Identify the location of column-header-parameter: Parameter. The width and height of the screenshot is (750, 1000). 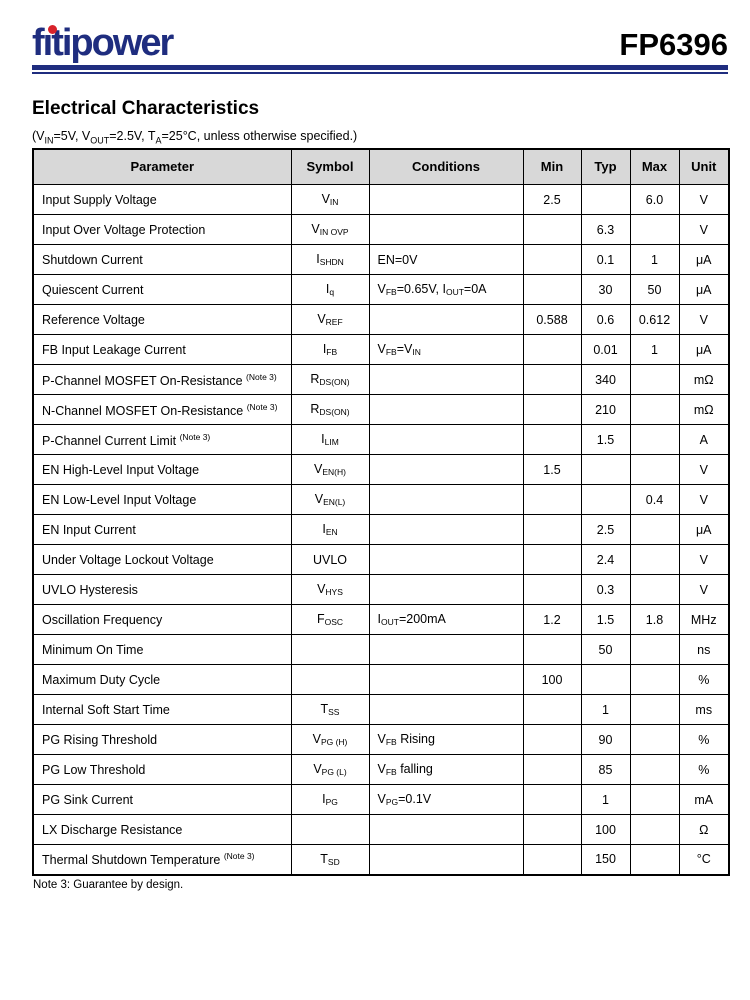
(162, 166).